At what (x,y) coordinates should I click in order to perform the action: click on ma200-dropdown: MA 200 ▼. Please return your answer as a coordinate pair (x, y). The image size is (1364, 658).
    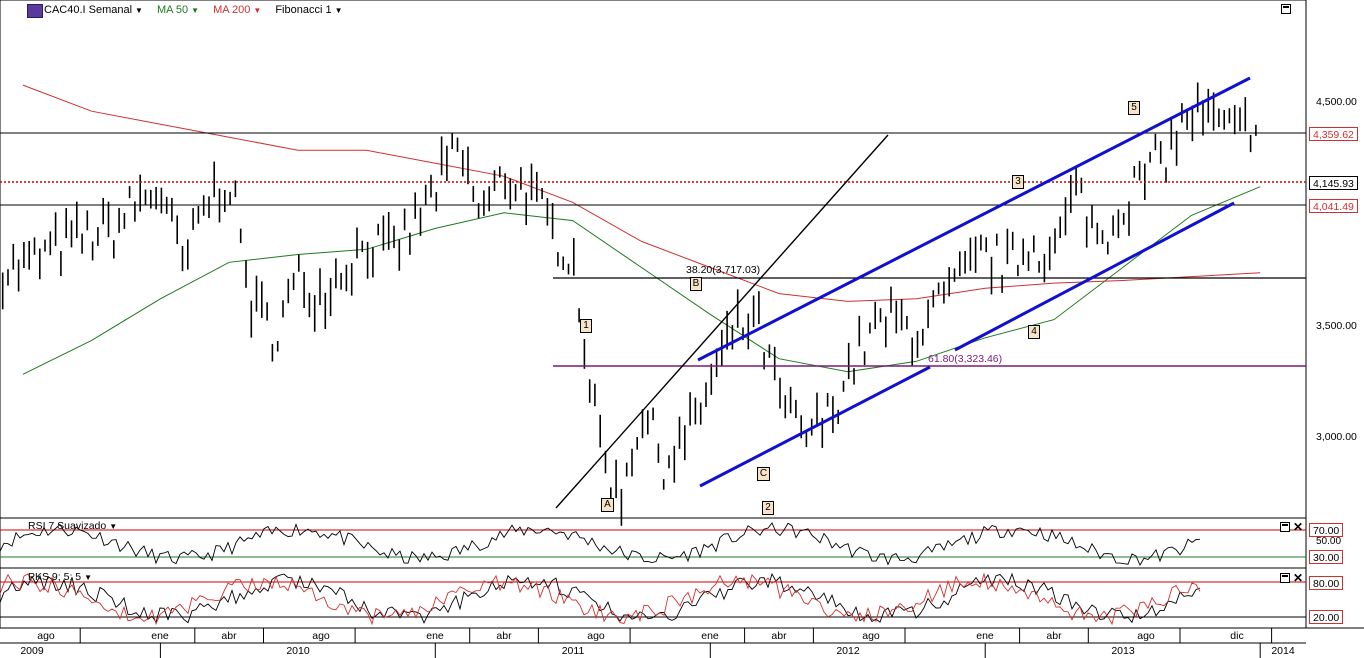
    Looking at the image, I should click on (237, 10).